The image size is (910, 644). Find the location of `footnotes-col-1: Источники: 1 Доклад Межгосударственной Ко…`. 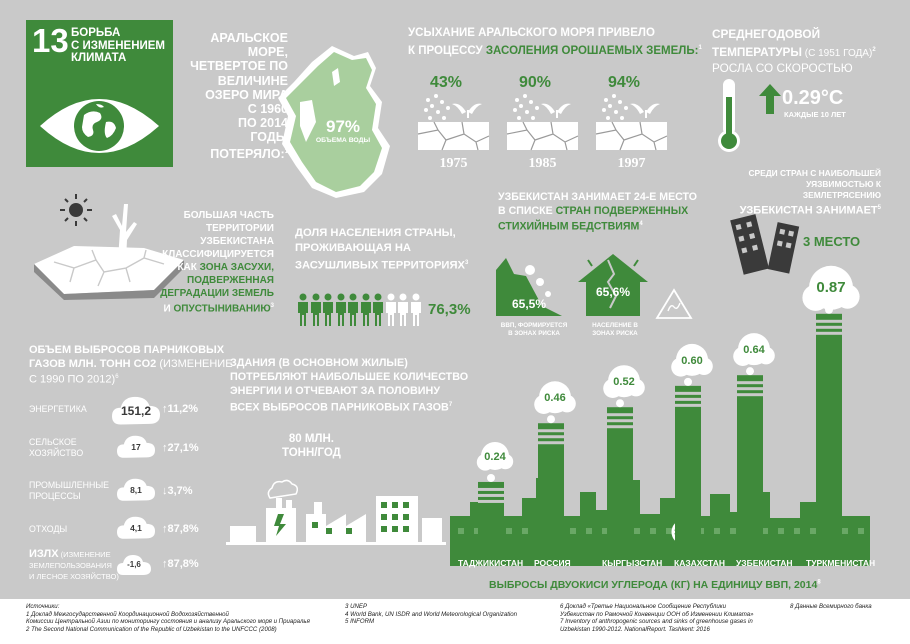

footnotes-col-1: Источники: 1 Доклад Межгосударственной Ко… is located at coordinates (168, 618).